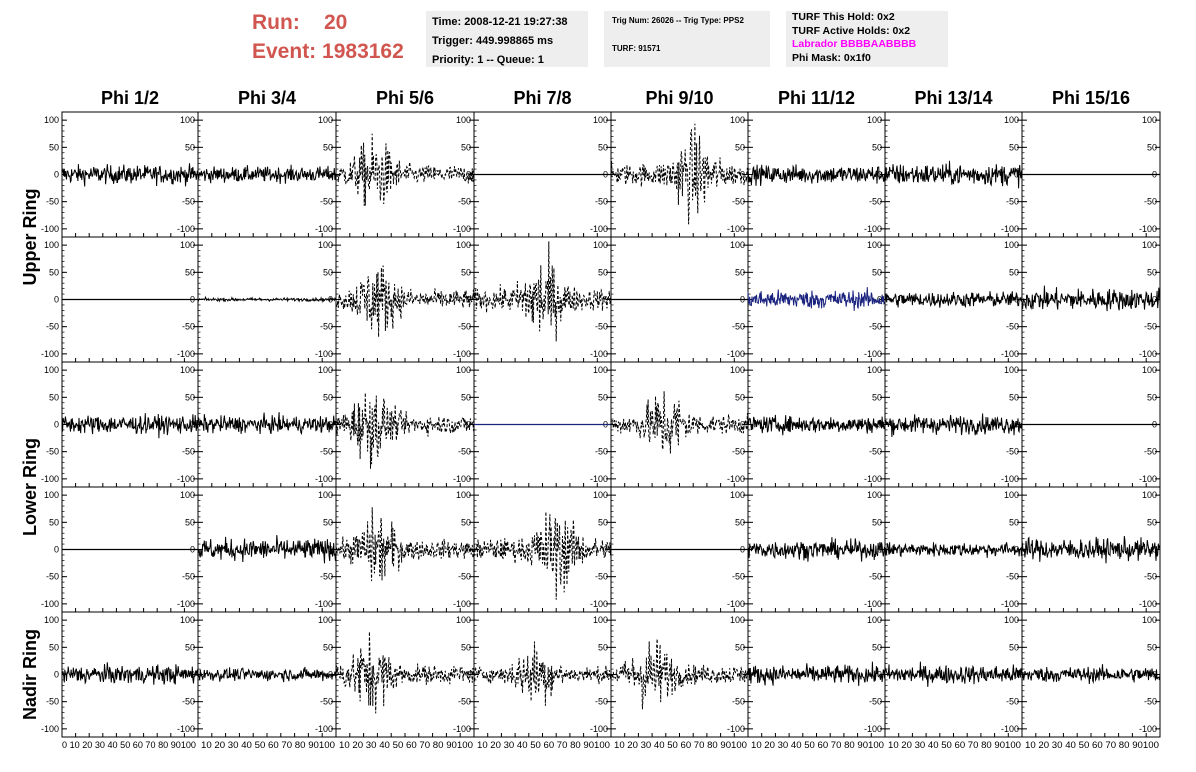 This screenshot has height=772, width=1196. What do you see at coordinates (276, 22) in the screenshot?
I see `run-label: Run:` at bounding box center [276, 22].